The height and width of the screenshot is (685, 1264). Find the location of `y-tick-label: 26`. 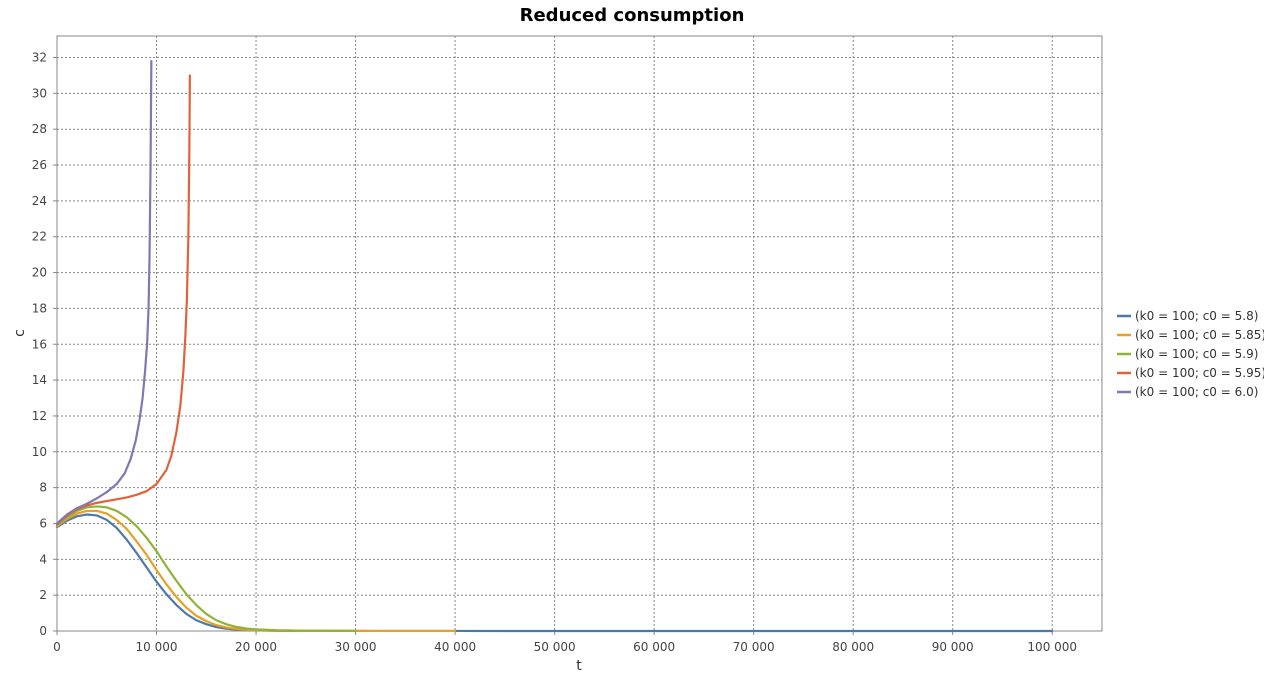

y-tick-label: 26 is located at coordinates (39, 165).